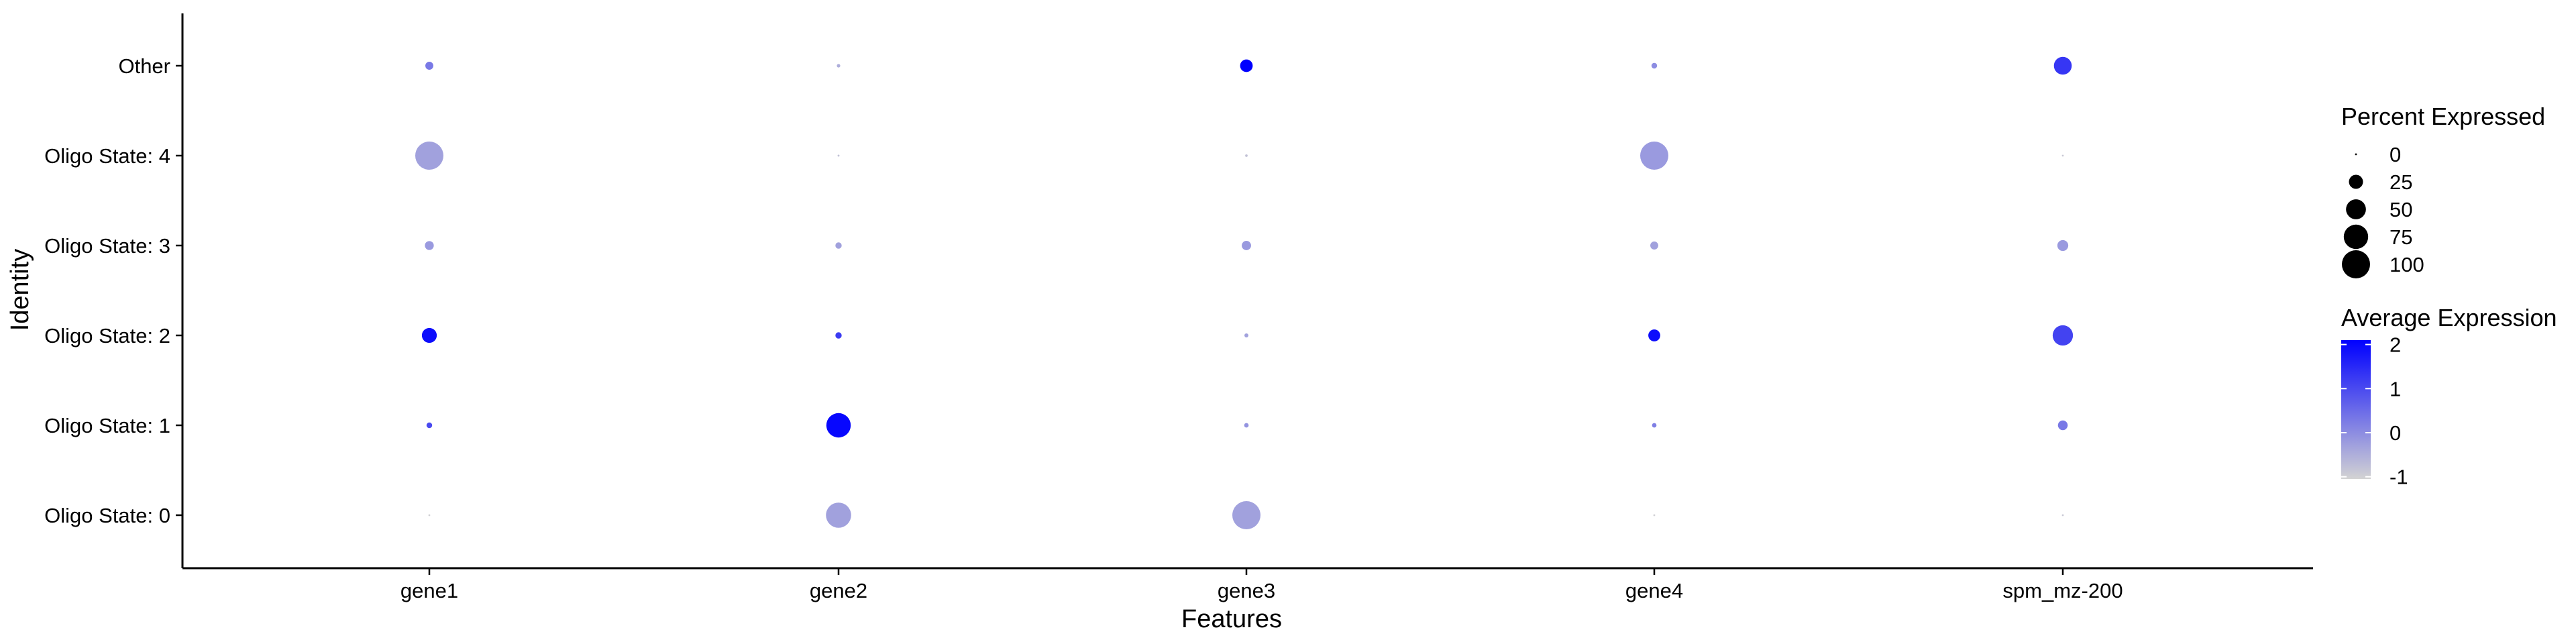  Describe the element at coordinates (839, 66) in the screenshot. I see `dot-gene2-other` at that location.